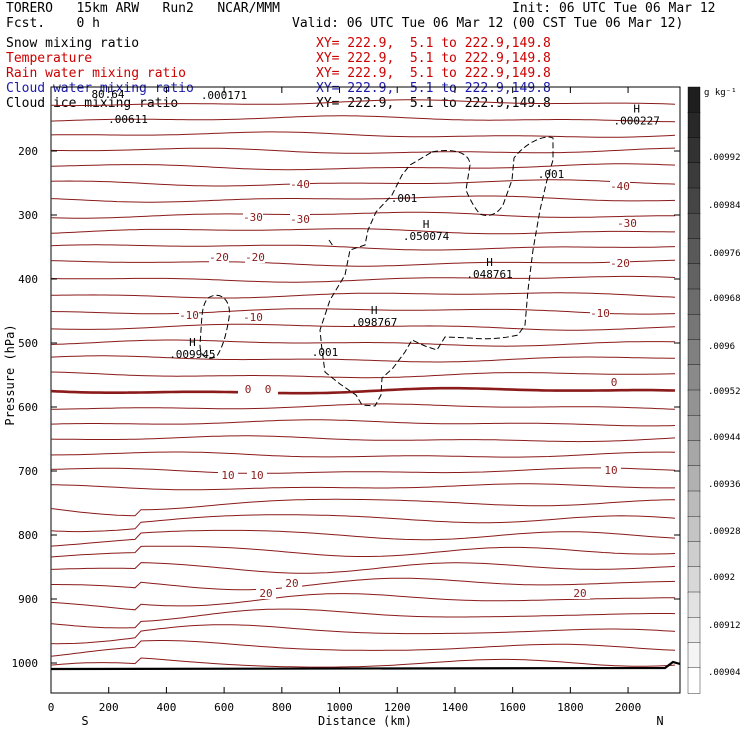  I want to click on field-xy-snow: XY= 222.9, 5.1 to 222.9,149.8, so click(433, 43).